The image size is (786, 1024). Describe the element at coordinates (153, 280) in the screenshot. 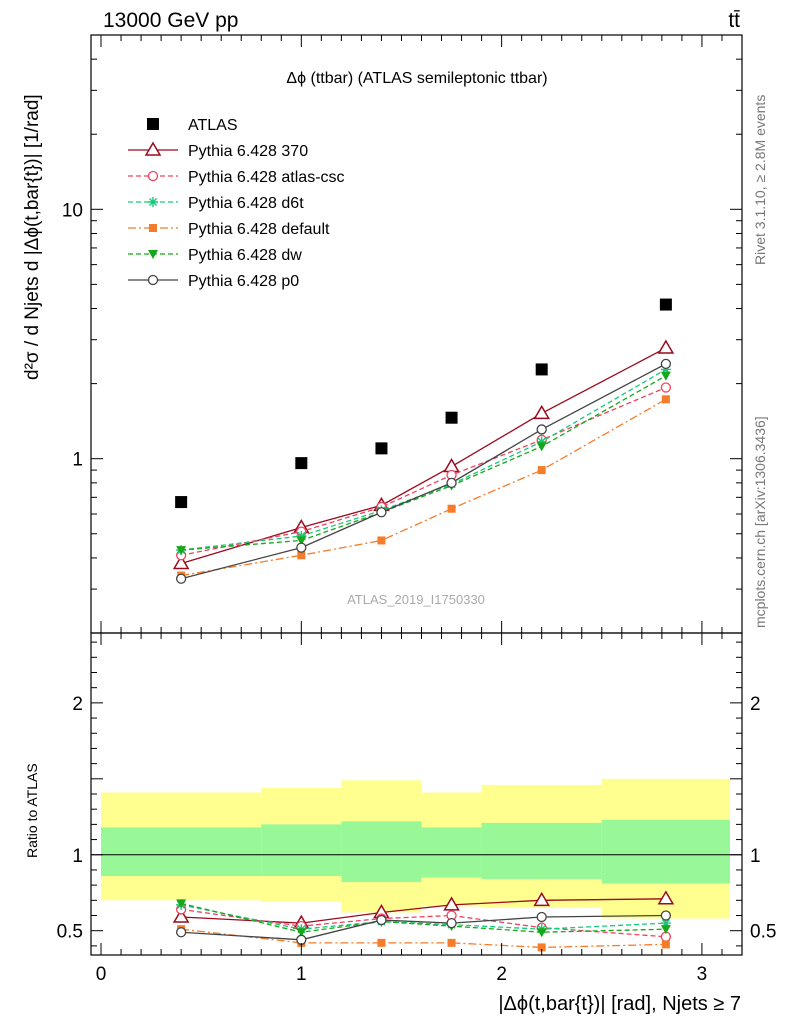

I see `legend-marker-p0` at that location.